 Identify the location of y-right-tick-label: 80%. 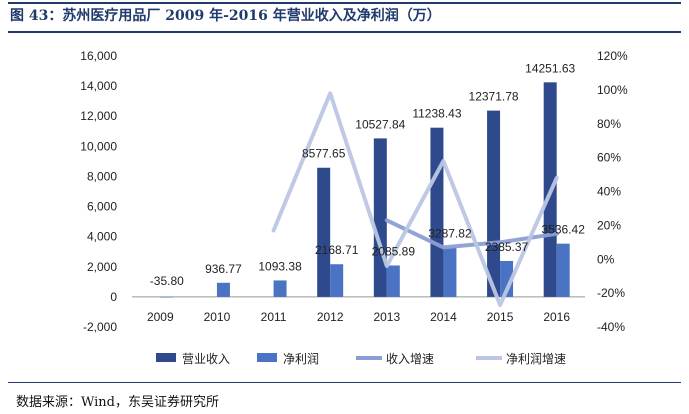
(609, 124).